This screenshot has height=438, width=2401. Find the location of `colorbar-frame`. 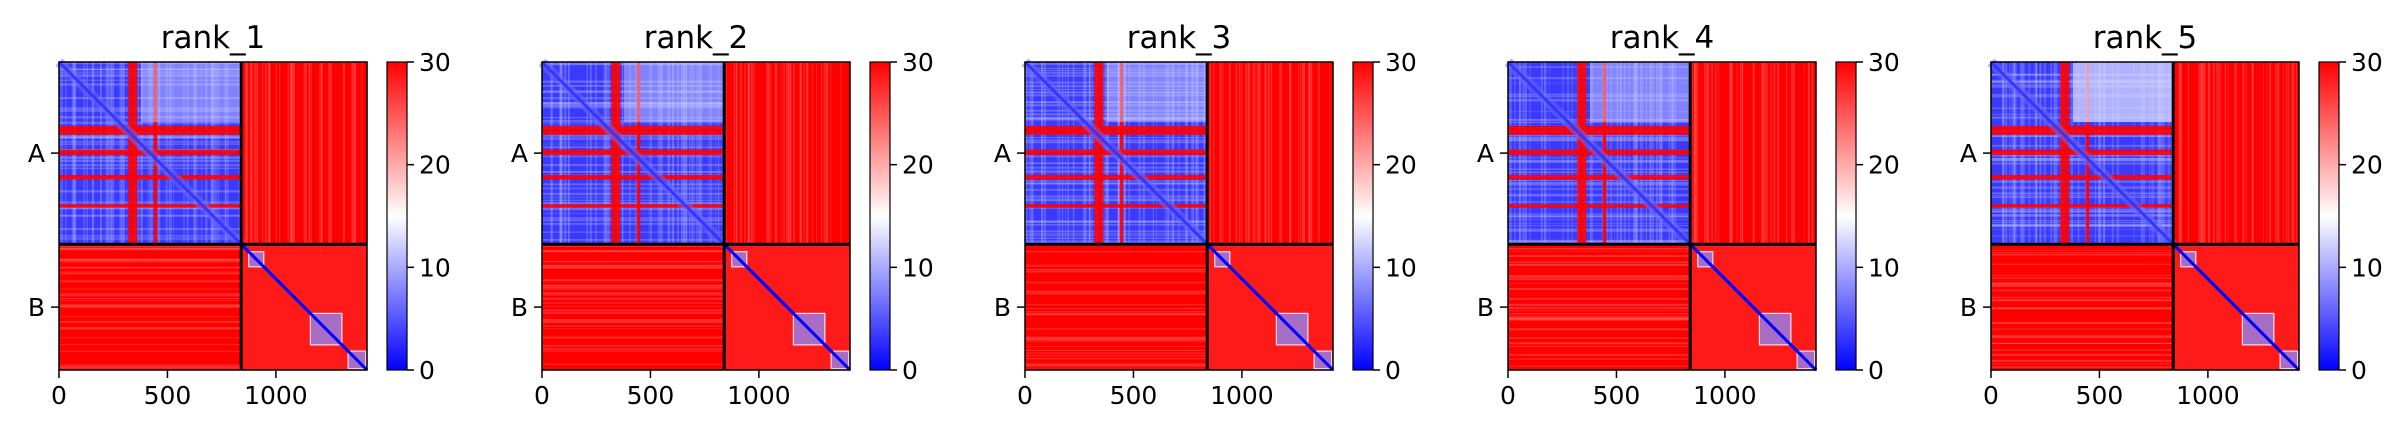

colorbar-frame is located at coordinates (880, 216).